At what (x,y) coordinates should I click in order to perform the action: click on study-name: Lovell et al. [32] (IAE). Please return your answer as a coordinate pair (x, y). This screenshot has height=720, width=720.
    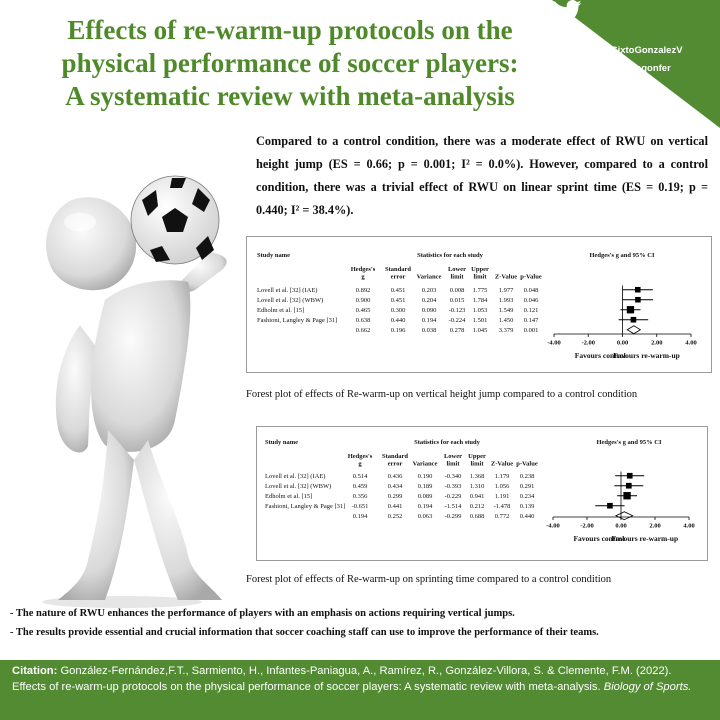
    Looking at the image, I should click on (287, 290).